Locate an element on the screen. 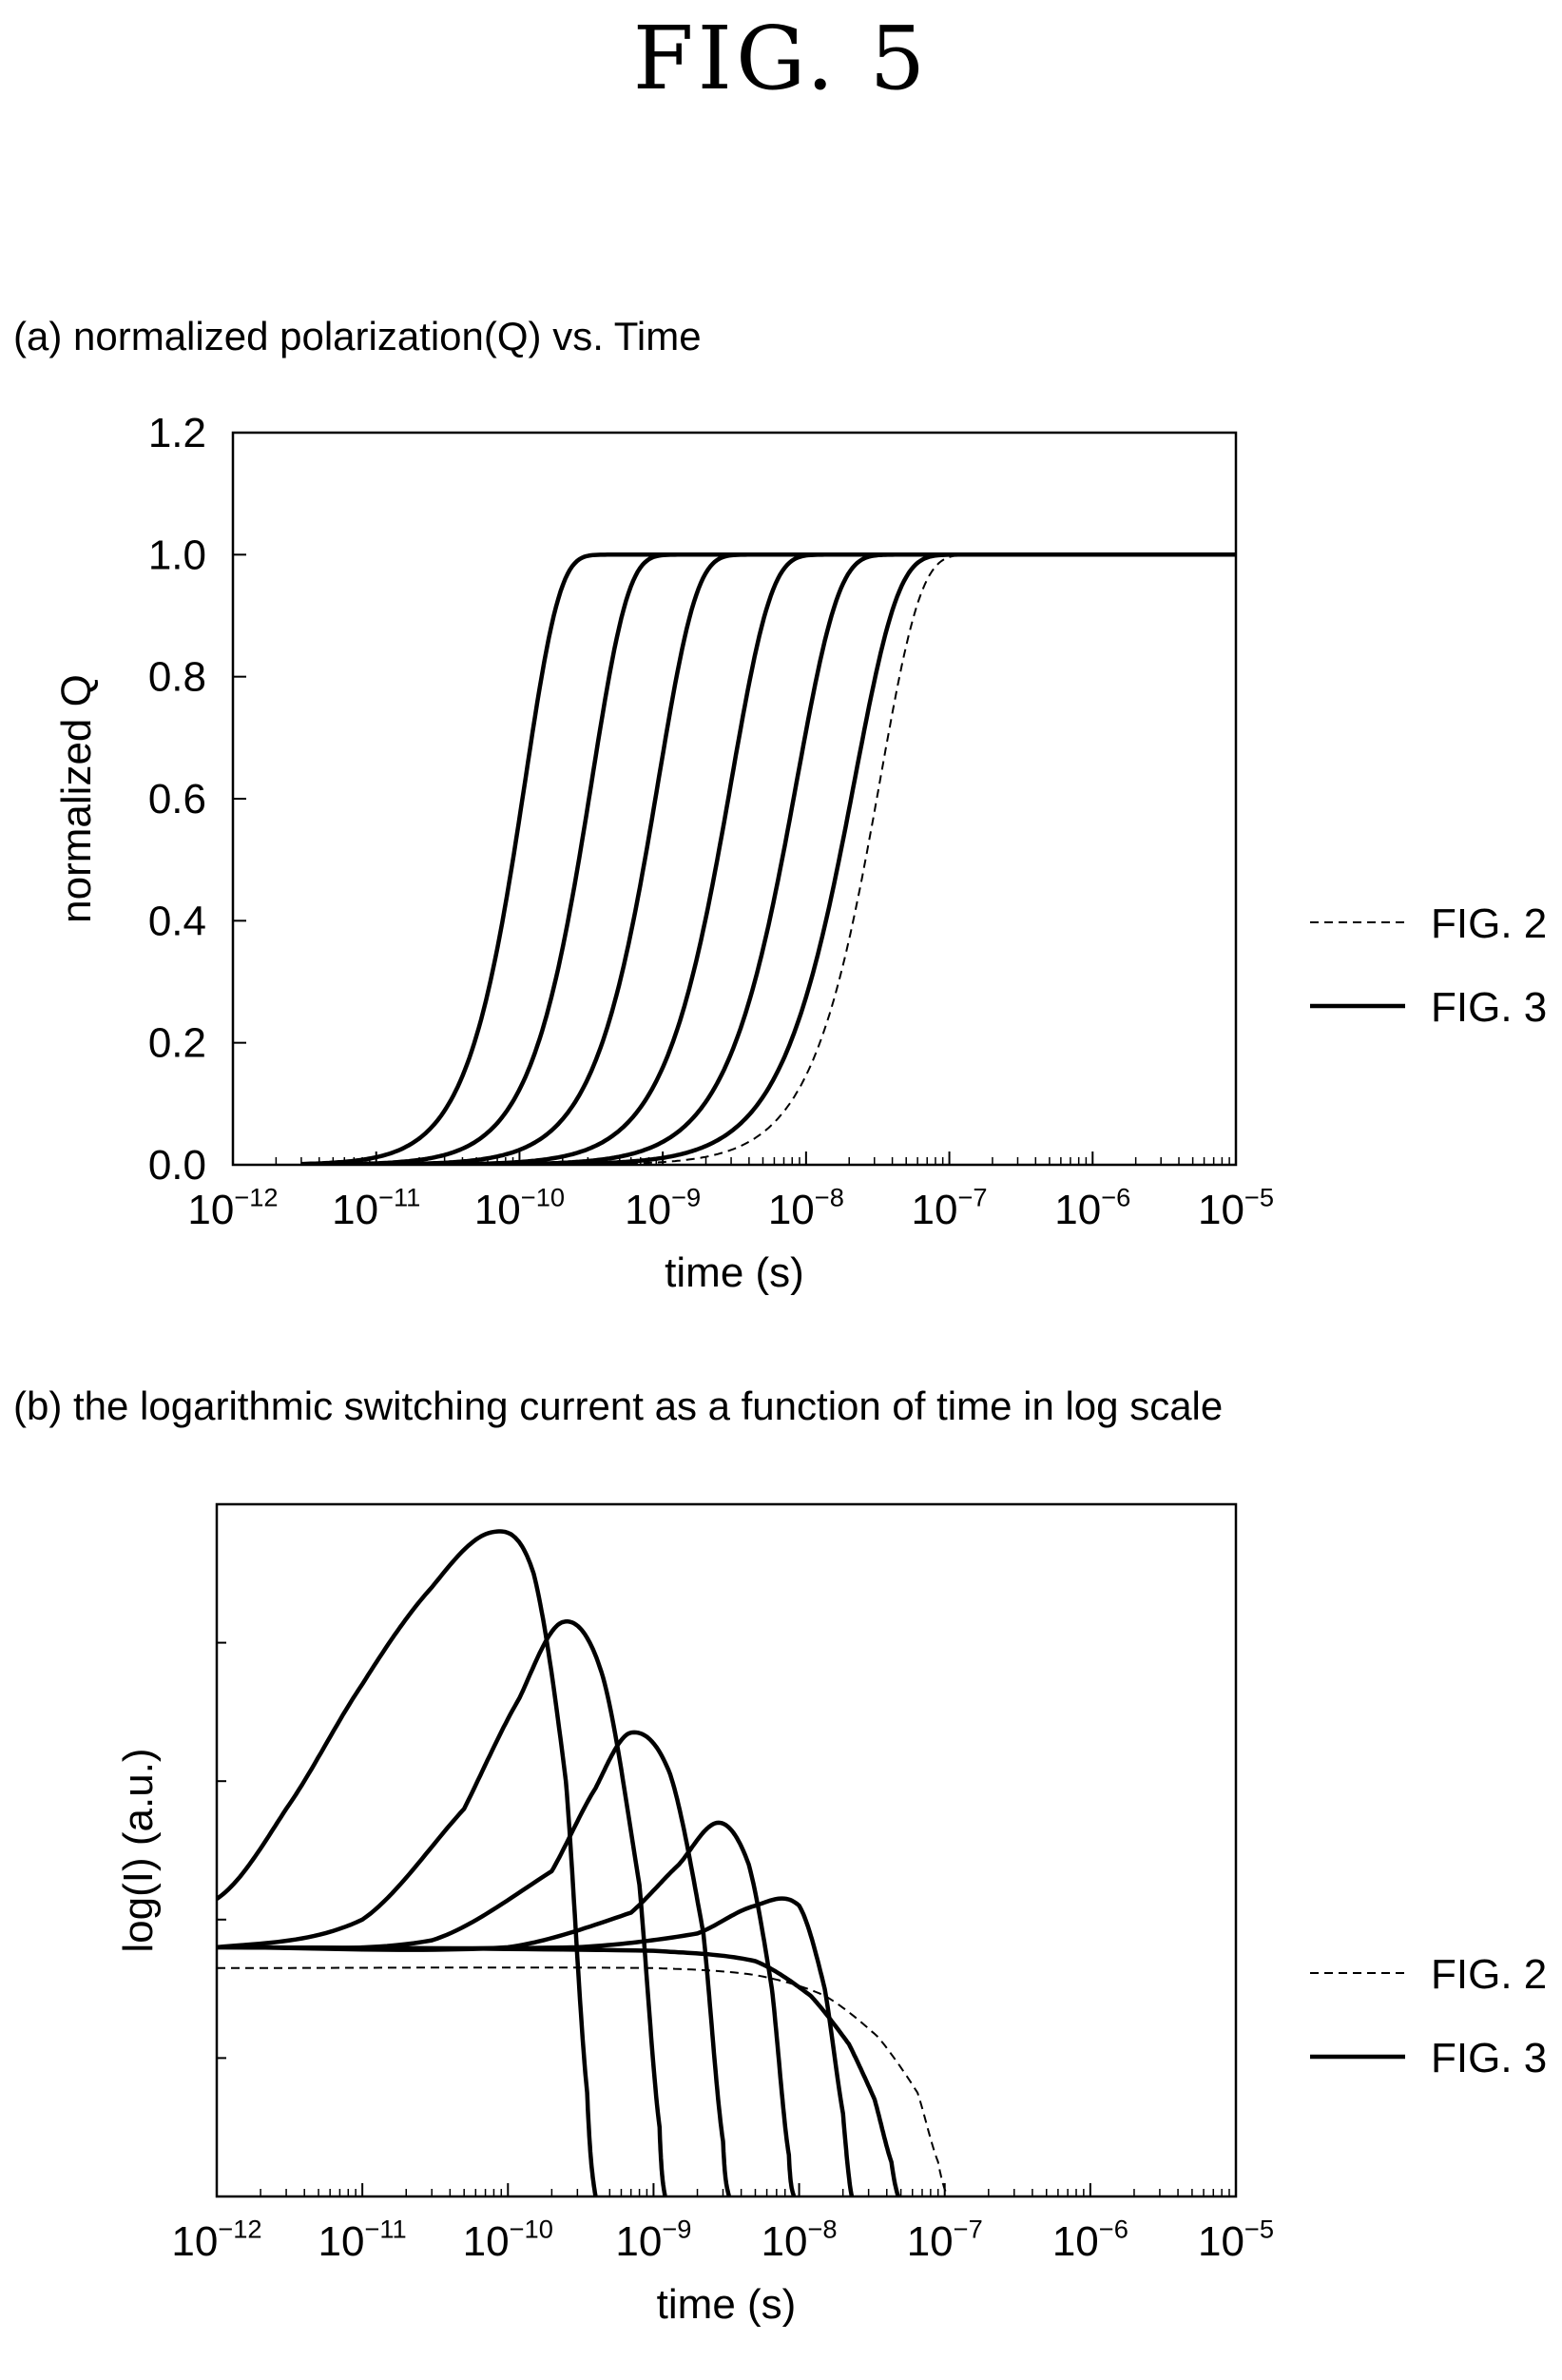  y-axis-label: log(I) (a.u.) is located at coordinates (138, 1850).